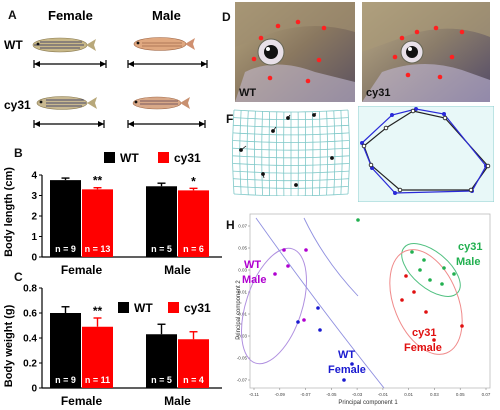 The width and height of the screenshot is (500, 410). Describe the element at coordinates (247, 93) in the screenshot. I see `panel-d-label: WT` at that location.